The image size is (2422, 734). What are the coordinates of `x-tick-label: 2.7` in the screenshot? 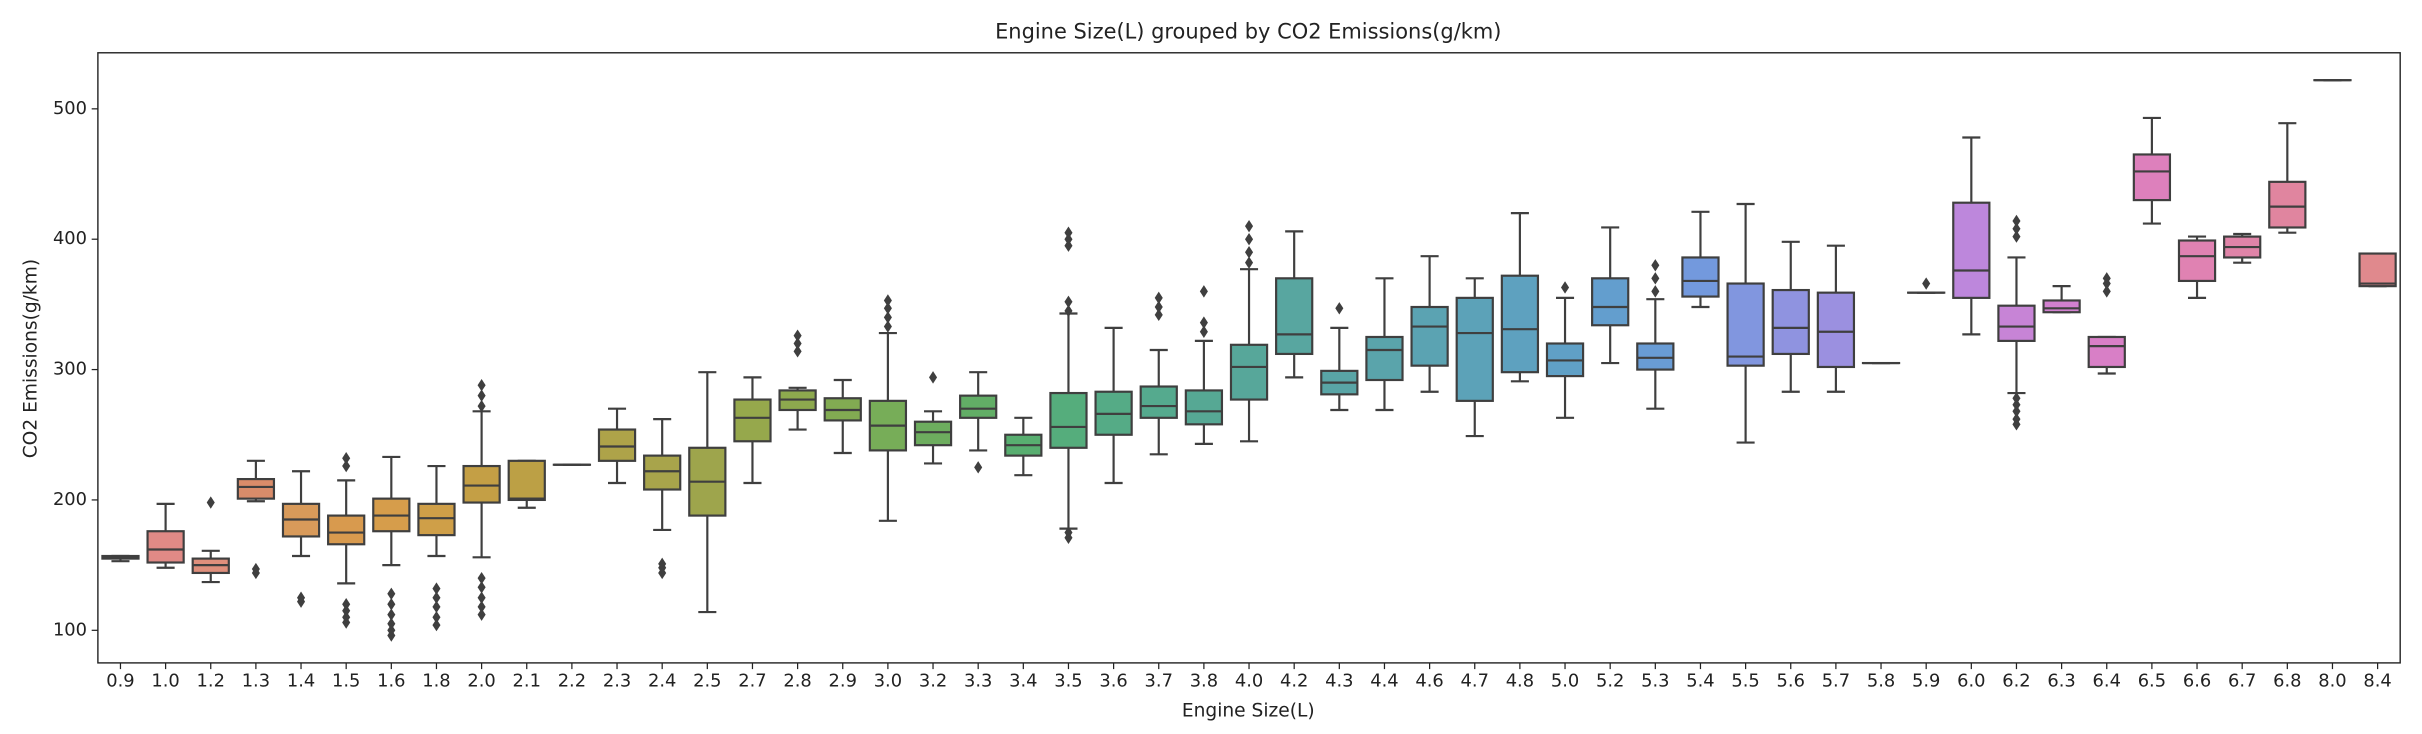 It's located at (752, 681).